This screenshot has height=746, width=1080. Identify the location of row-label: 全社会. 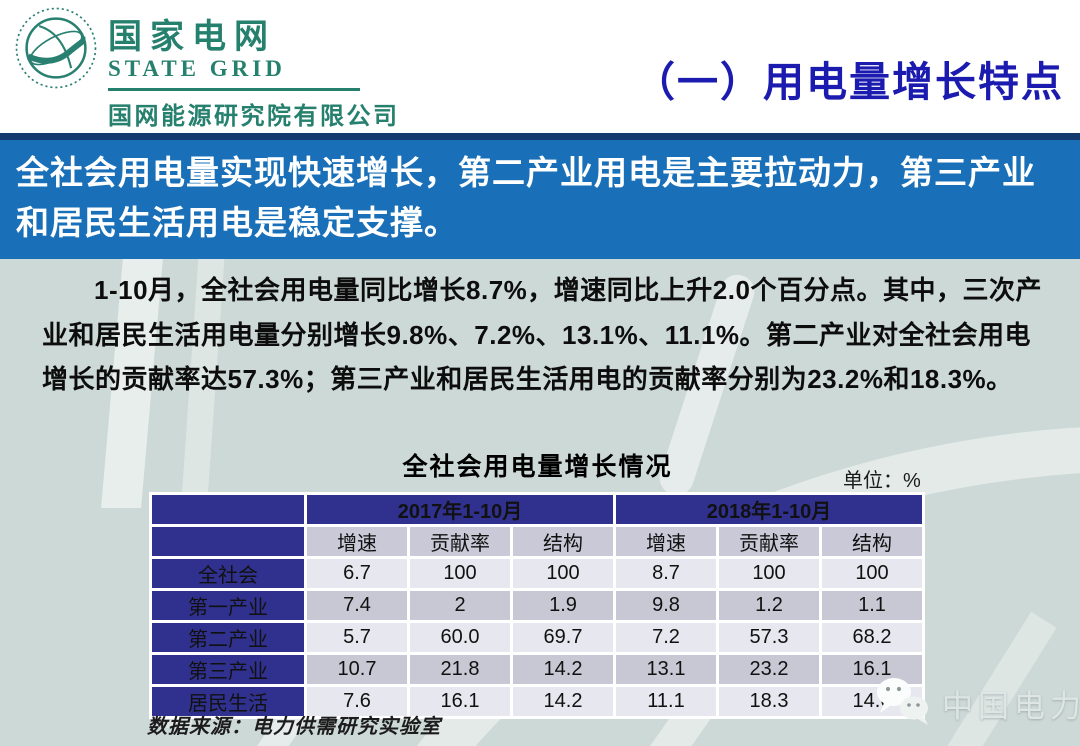
(228, 573).